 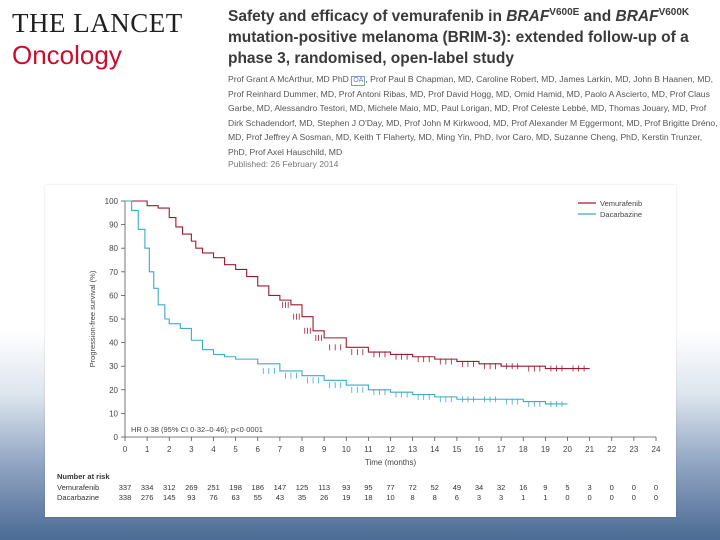 I want to click on x-tick-label: 1, so click(x=147, y=449).